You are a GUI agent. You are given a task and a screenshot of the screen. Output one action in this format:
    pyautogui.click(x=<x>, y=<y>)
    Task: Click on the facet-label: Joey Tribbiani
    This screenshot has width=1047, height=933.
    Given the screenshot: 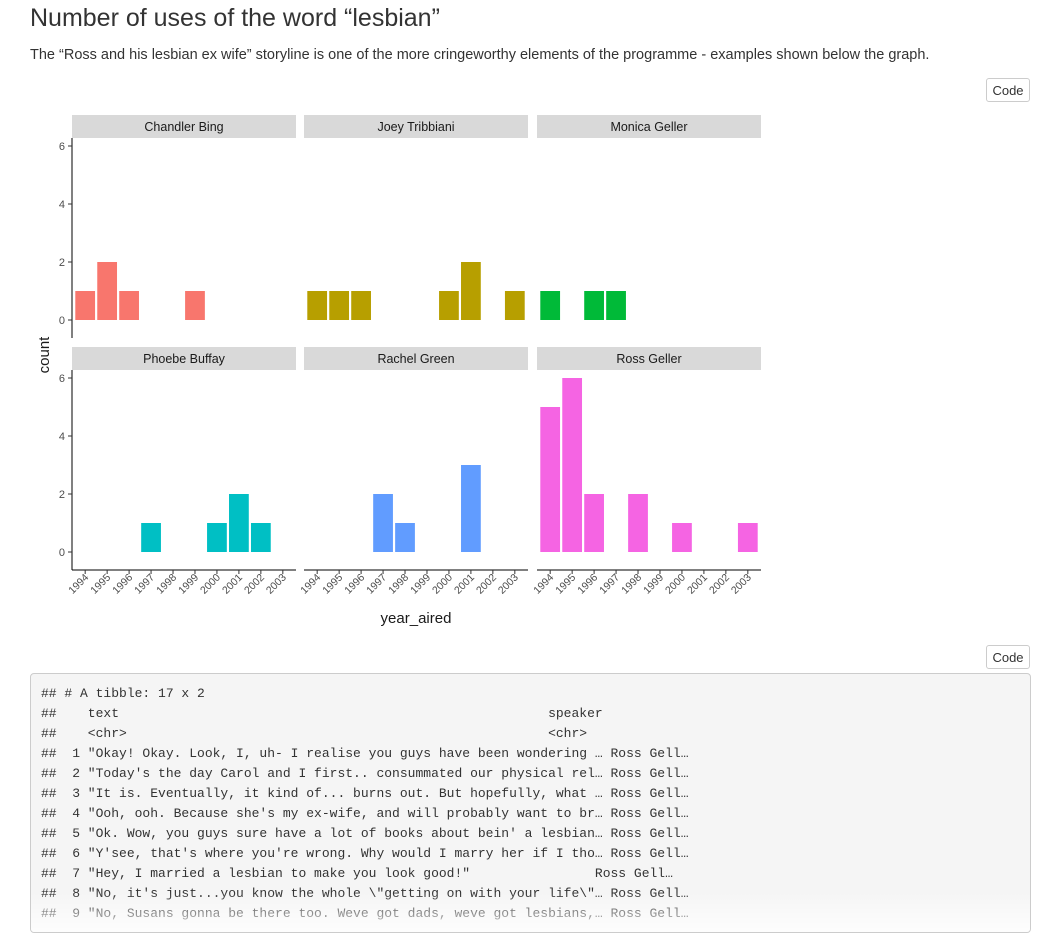 What is the action you would take?
    pyautogui.click(x=415, y=127)
    